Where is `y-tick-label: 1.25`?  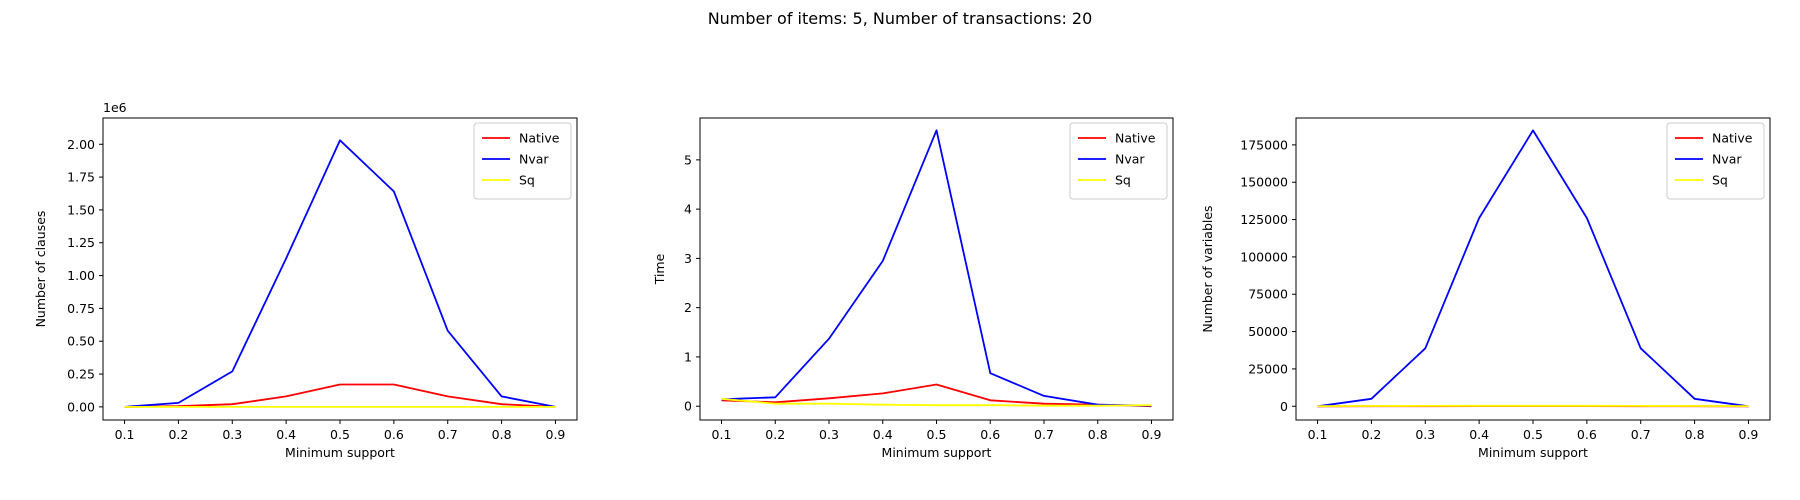 y-tick-label: 1.25 is located at coordinates (81, 242).